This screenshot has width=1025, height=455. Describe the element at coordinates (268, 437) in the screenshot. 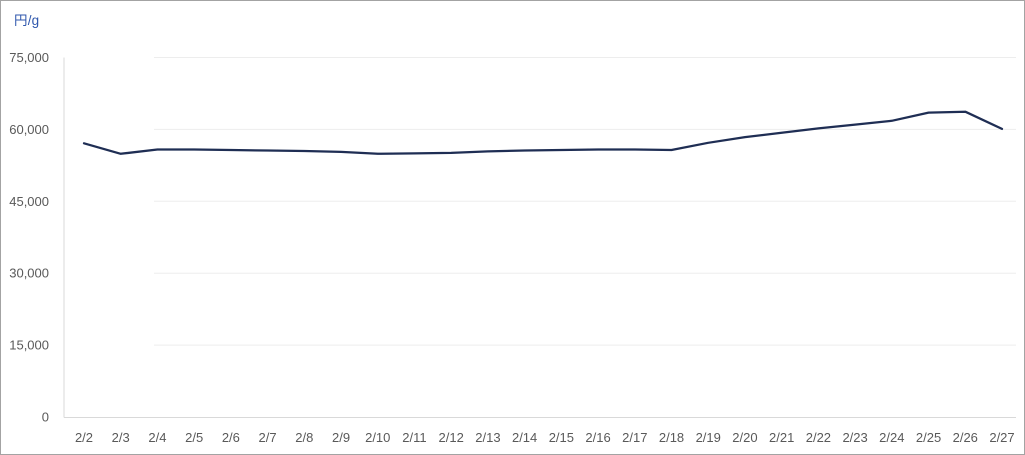

I see `x-tick-label: 2/7` at that location.